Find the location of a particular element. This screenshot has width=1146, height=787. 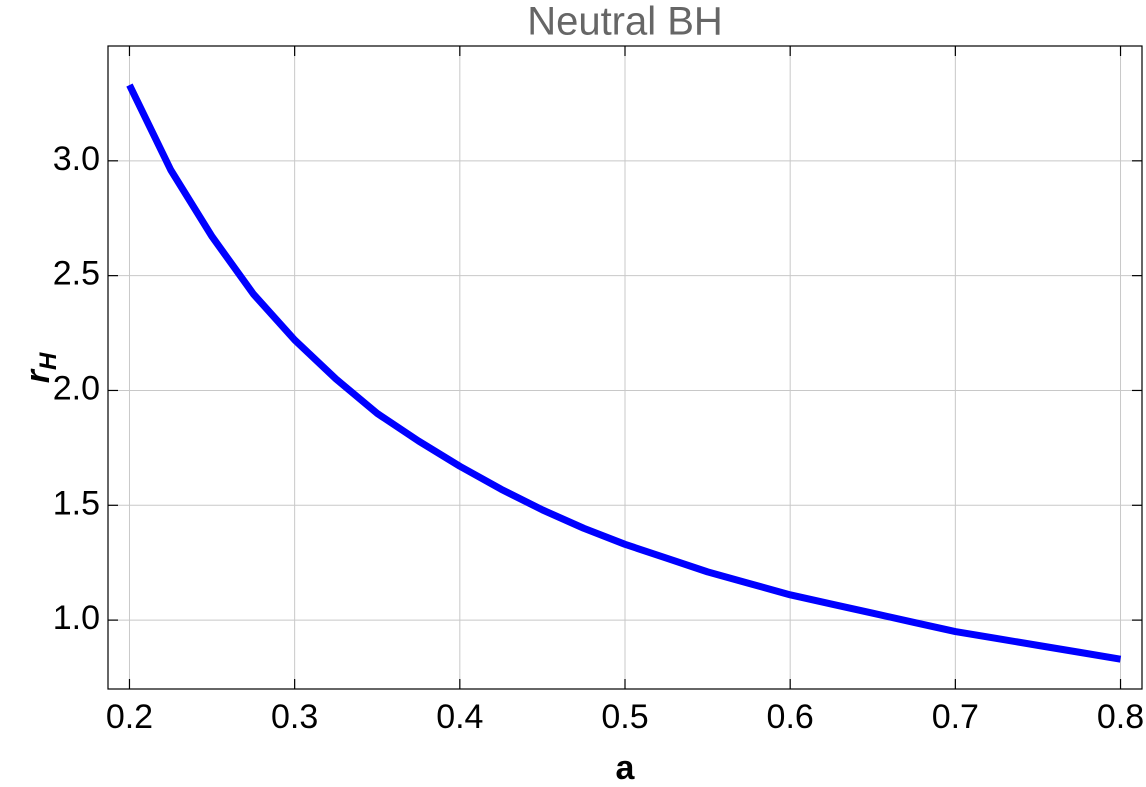

y-label-main: r is located at coordinates (38, 375).